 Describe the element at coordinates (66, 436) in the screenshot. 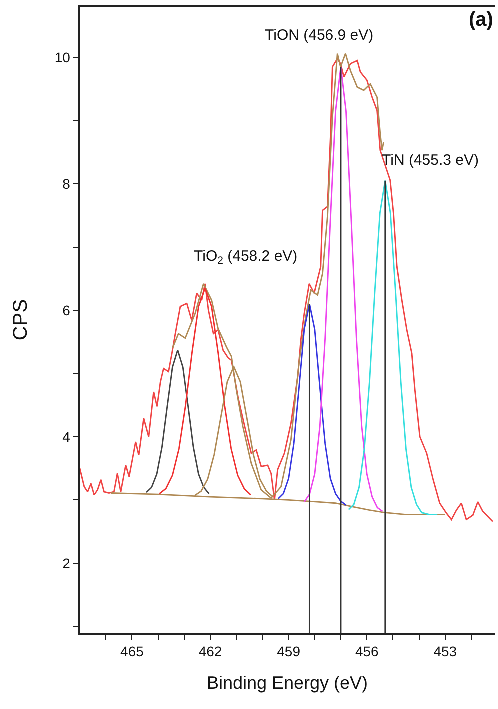

I see `y-tick-label: 4` at that location.